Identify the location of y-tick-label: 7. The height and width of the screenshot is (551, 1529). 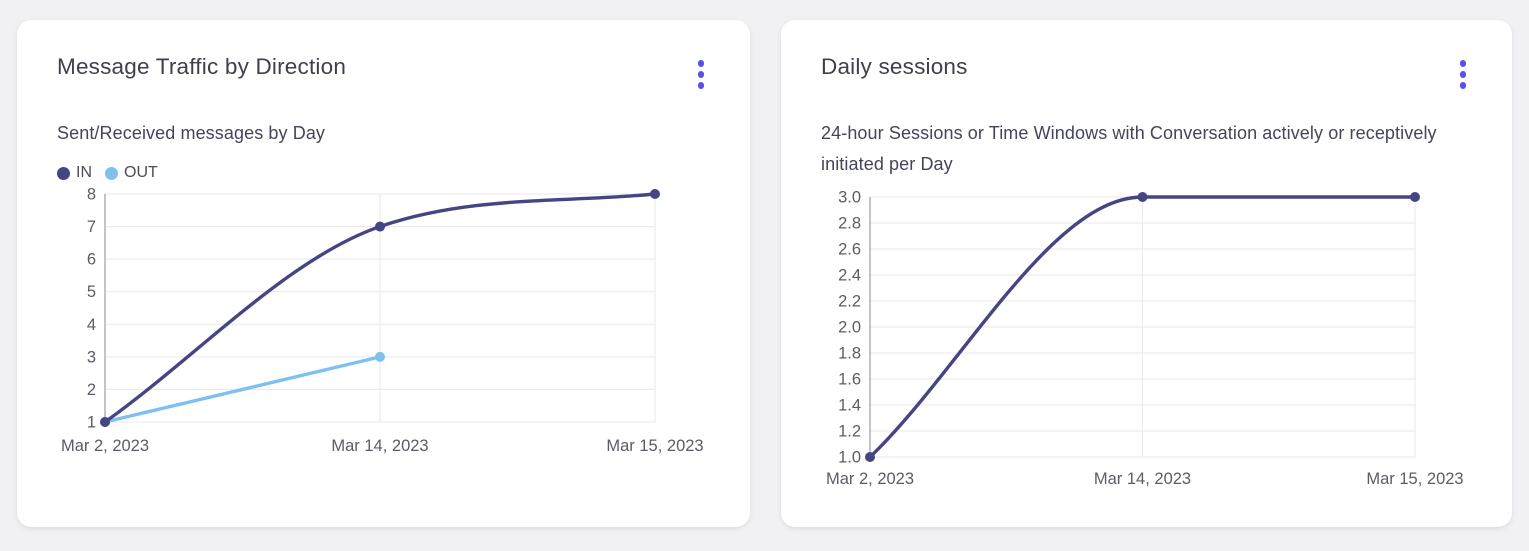
(91, 227).